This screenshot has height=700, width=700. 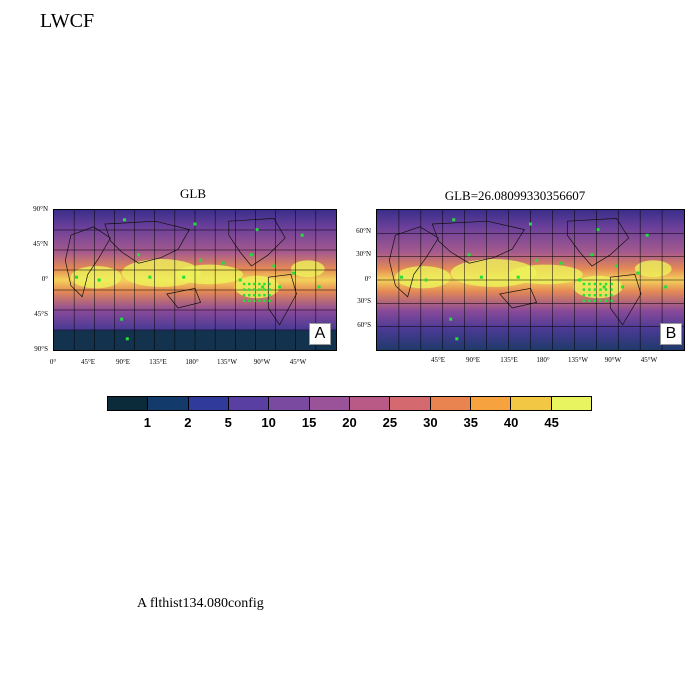 I want to click on colorbar-label: 1, so click(x=147, y=422).